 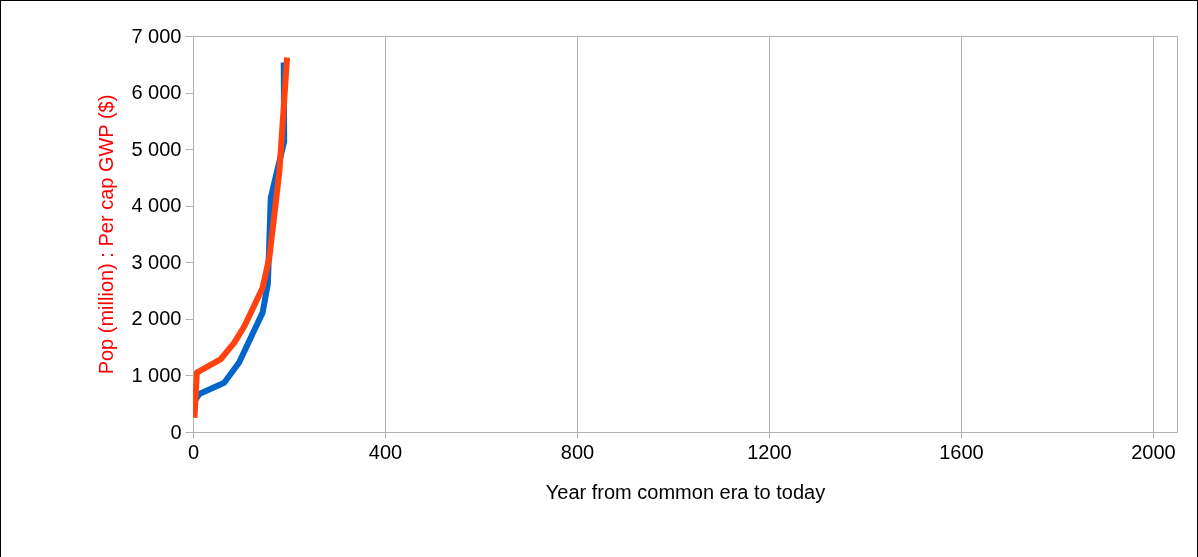 I want to click on x-tick-label: 800, so click(x=577, y=451).